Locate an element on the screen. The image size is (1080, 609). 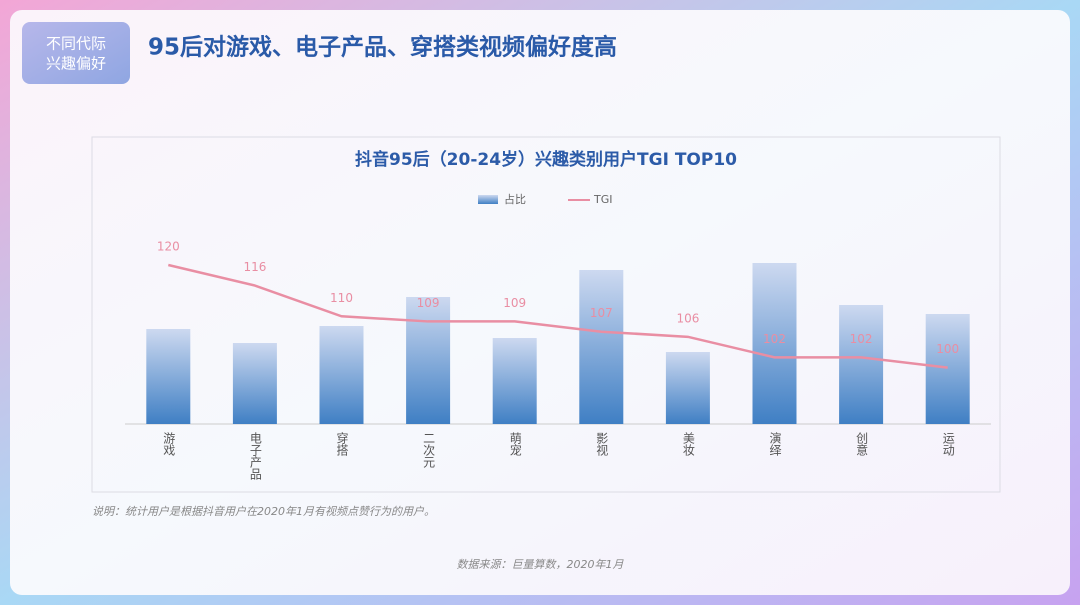
x-tick-label: 演绎 is located at coordinates (775, 443).